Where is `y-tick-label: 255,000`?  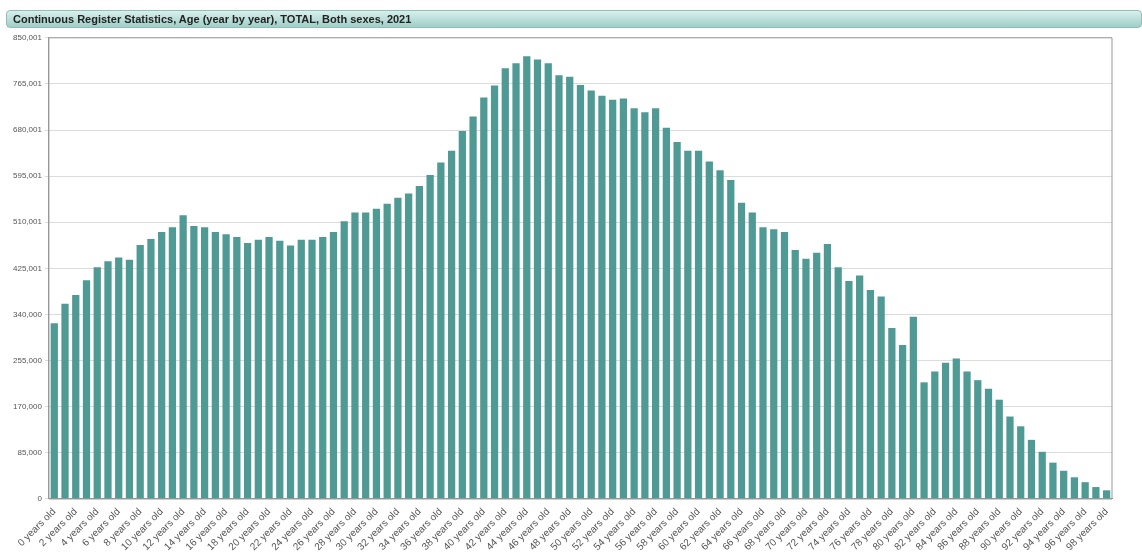
y-tick-label: 255,000 is located at coordinates (28, 360).